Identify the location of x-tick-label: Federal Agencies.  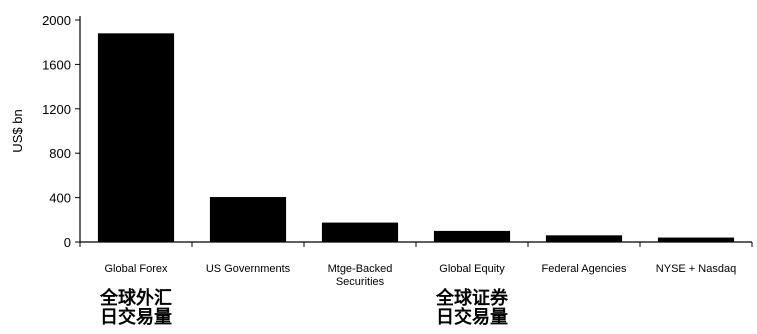
(584, 269).